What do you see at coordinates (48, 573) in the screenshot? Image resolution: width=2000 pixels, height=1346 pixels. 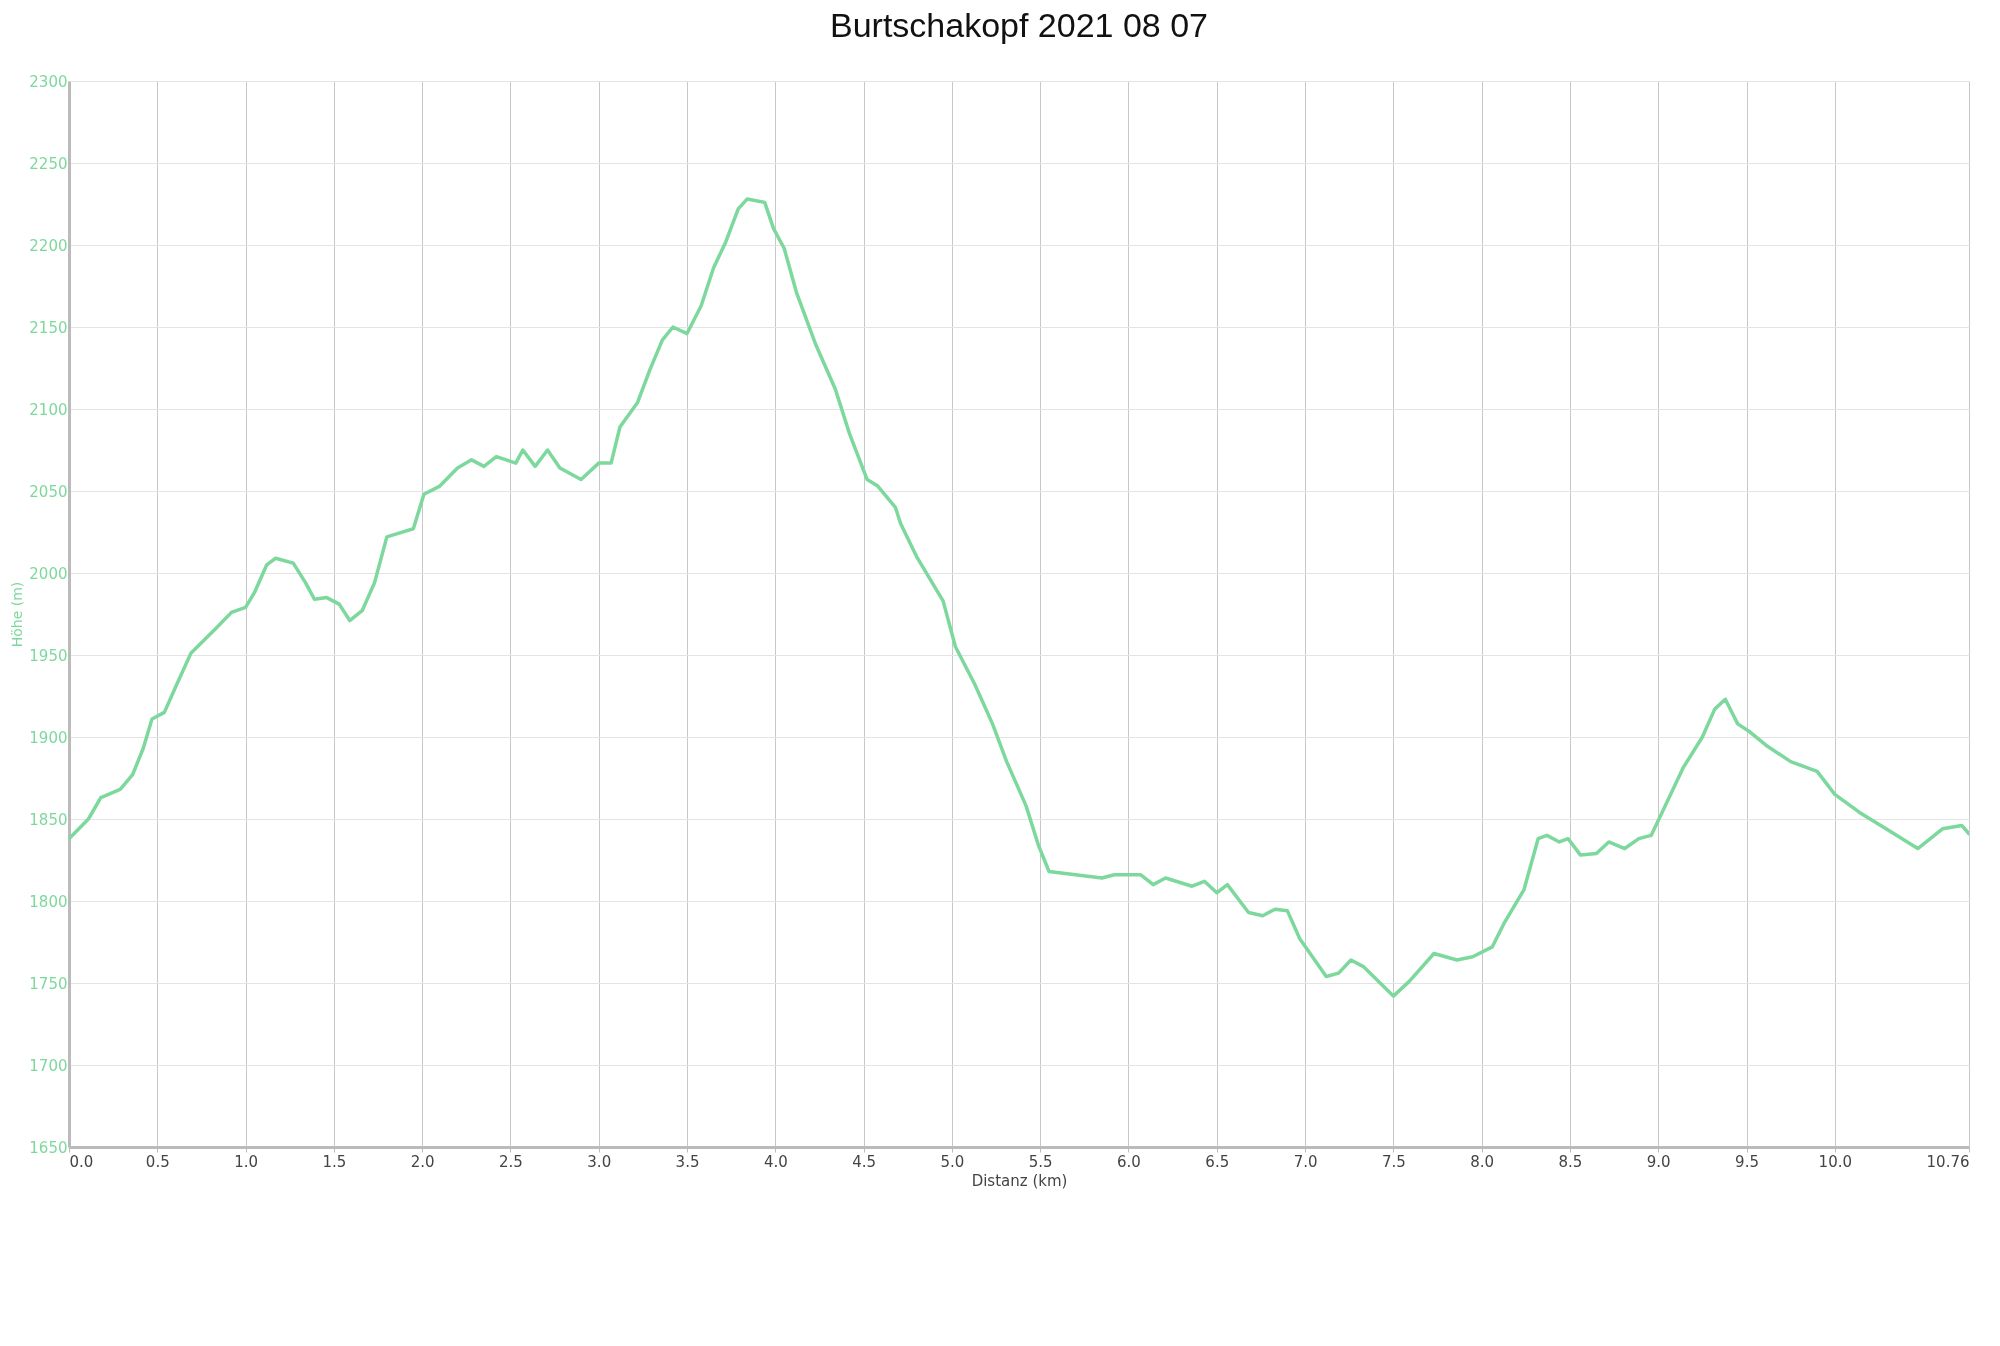 I see `y-tick-label: 2000` at bounding box center [48, 573].